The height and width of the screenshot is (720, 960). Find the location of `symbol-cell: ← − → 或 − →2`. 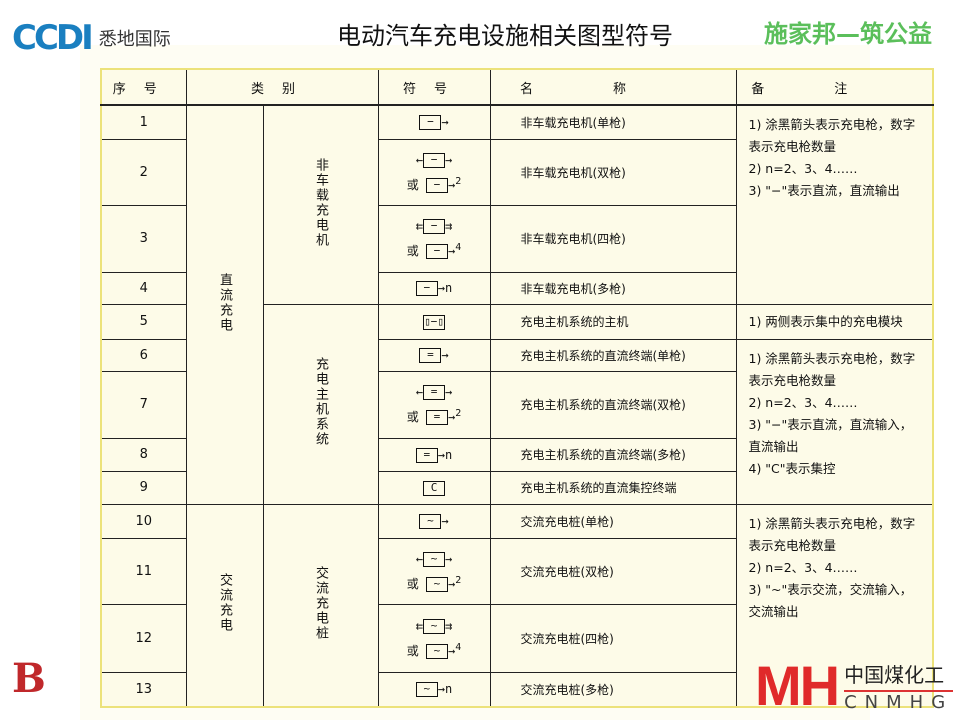

symbol-cell: ← − → 或 − →2 is located at coordinates (434, 172).